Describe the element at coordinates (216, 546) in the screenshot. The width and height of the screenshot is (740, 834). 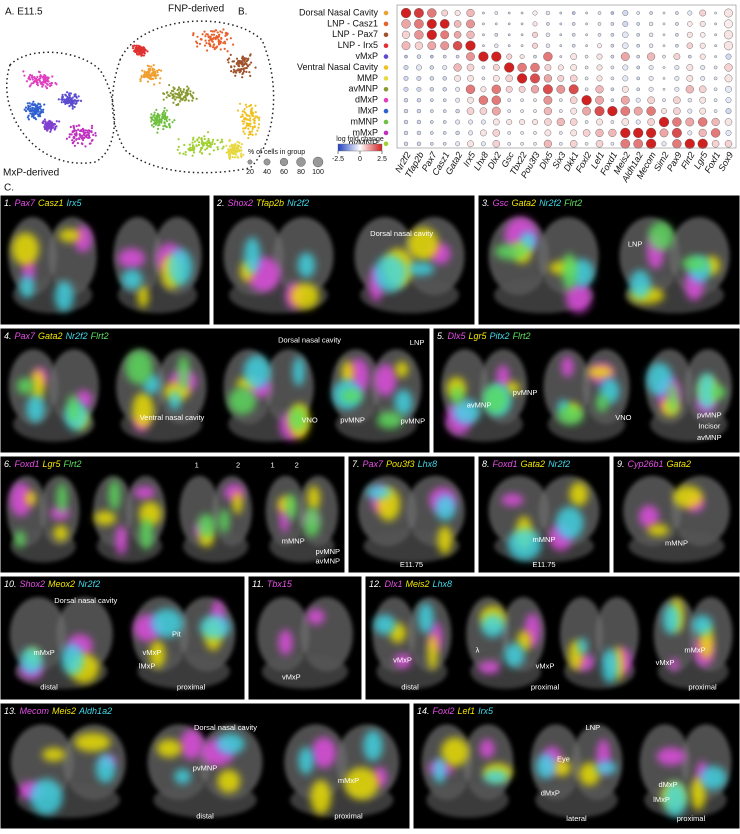
I see `tissue` at that location.